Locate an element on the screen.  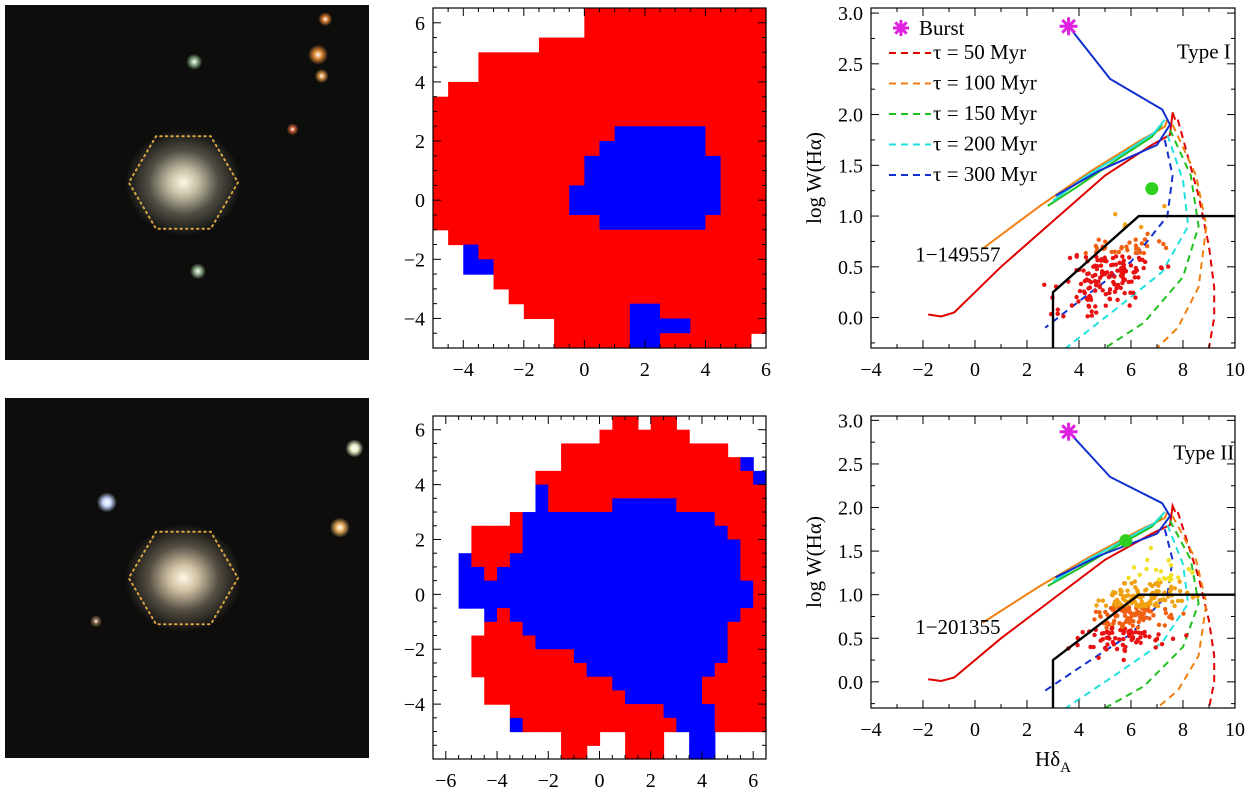
x-tick-label: 10 is located at coordinates (1235, 370).